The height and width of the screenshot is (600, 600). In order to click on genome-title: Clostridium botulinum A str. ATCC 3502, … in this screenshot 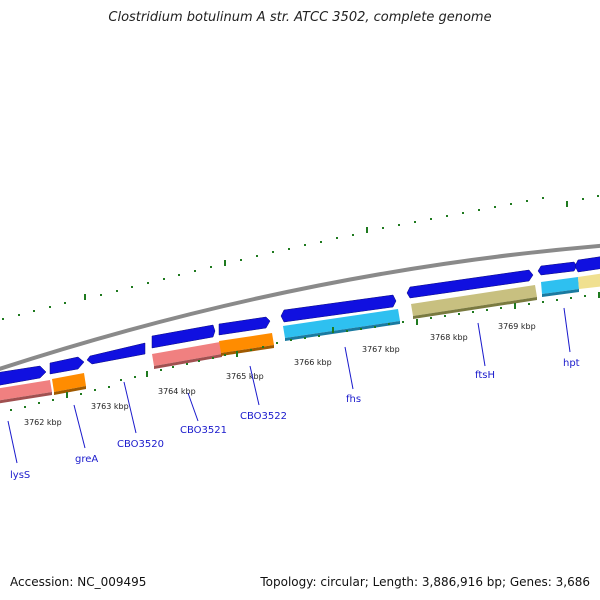, I will do `click(300, 17)`.